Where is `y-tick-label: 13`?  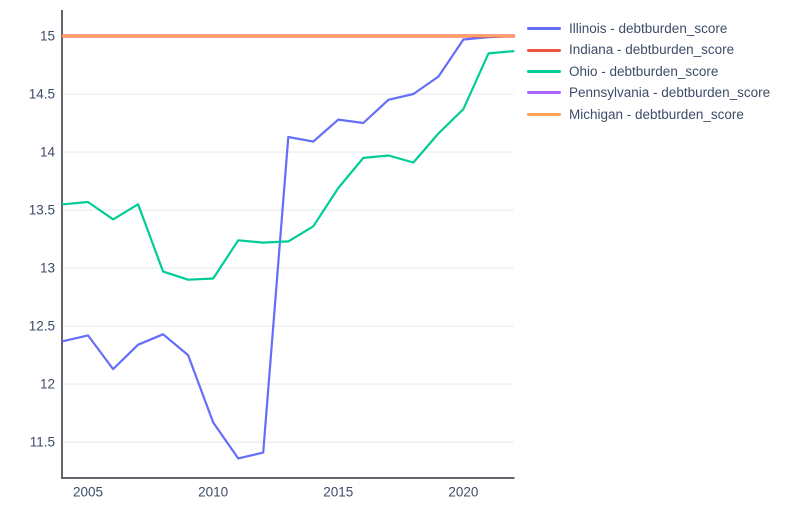
y-tick-label: 13 is located at coordinates (47, 268).